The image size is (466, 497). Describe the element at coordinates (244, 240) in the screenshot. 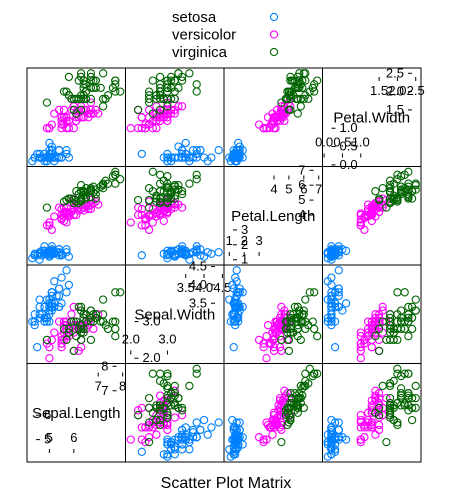

I see `tick-label: 2` at that location.